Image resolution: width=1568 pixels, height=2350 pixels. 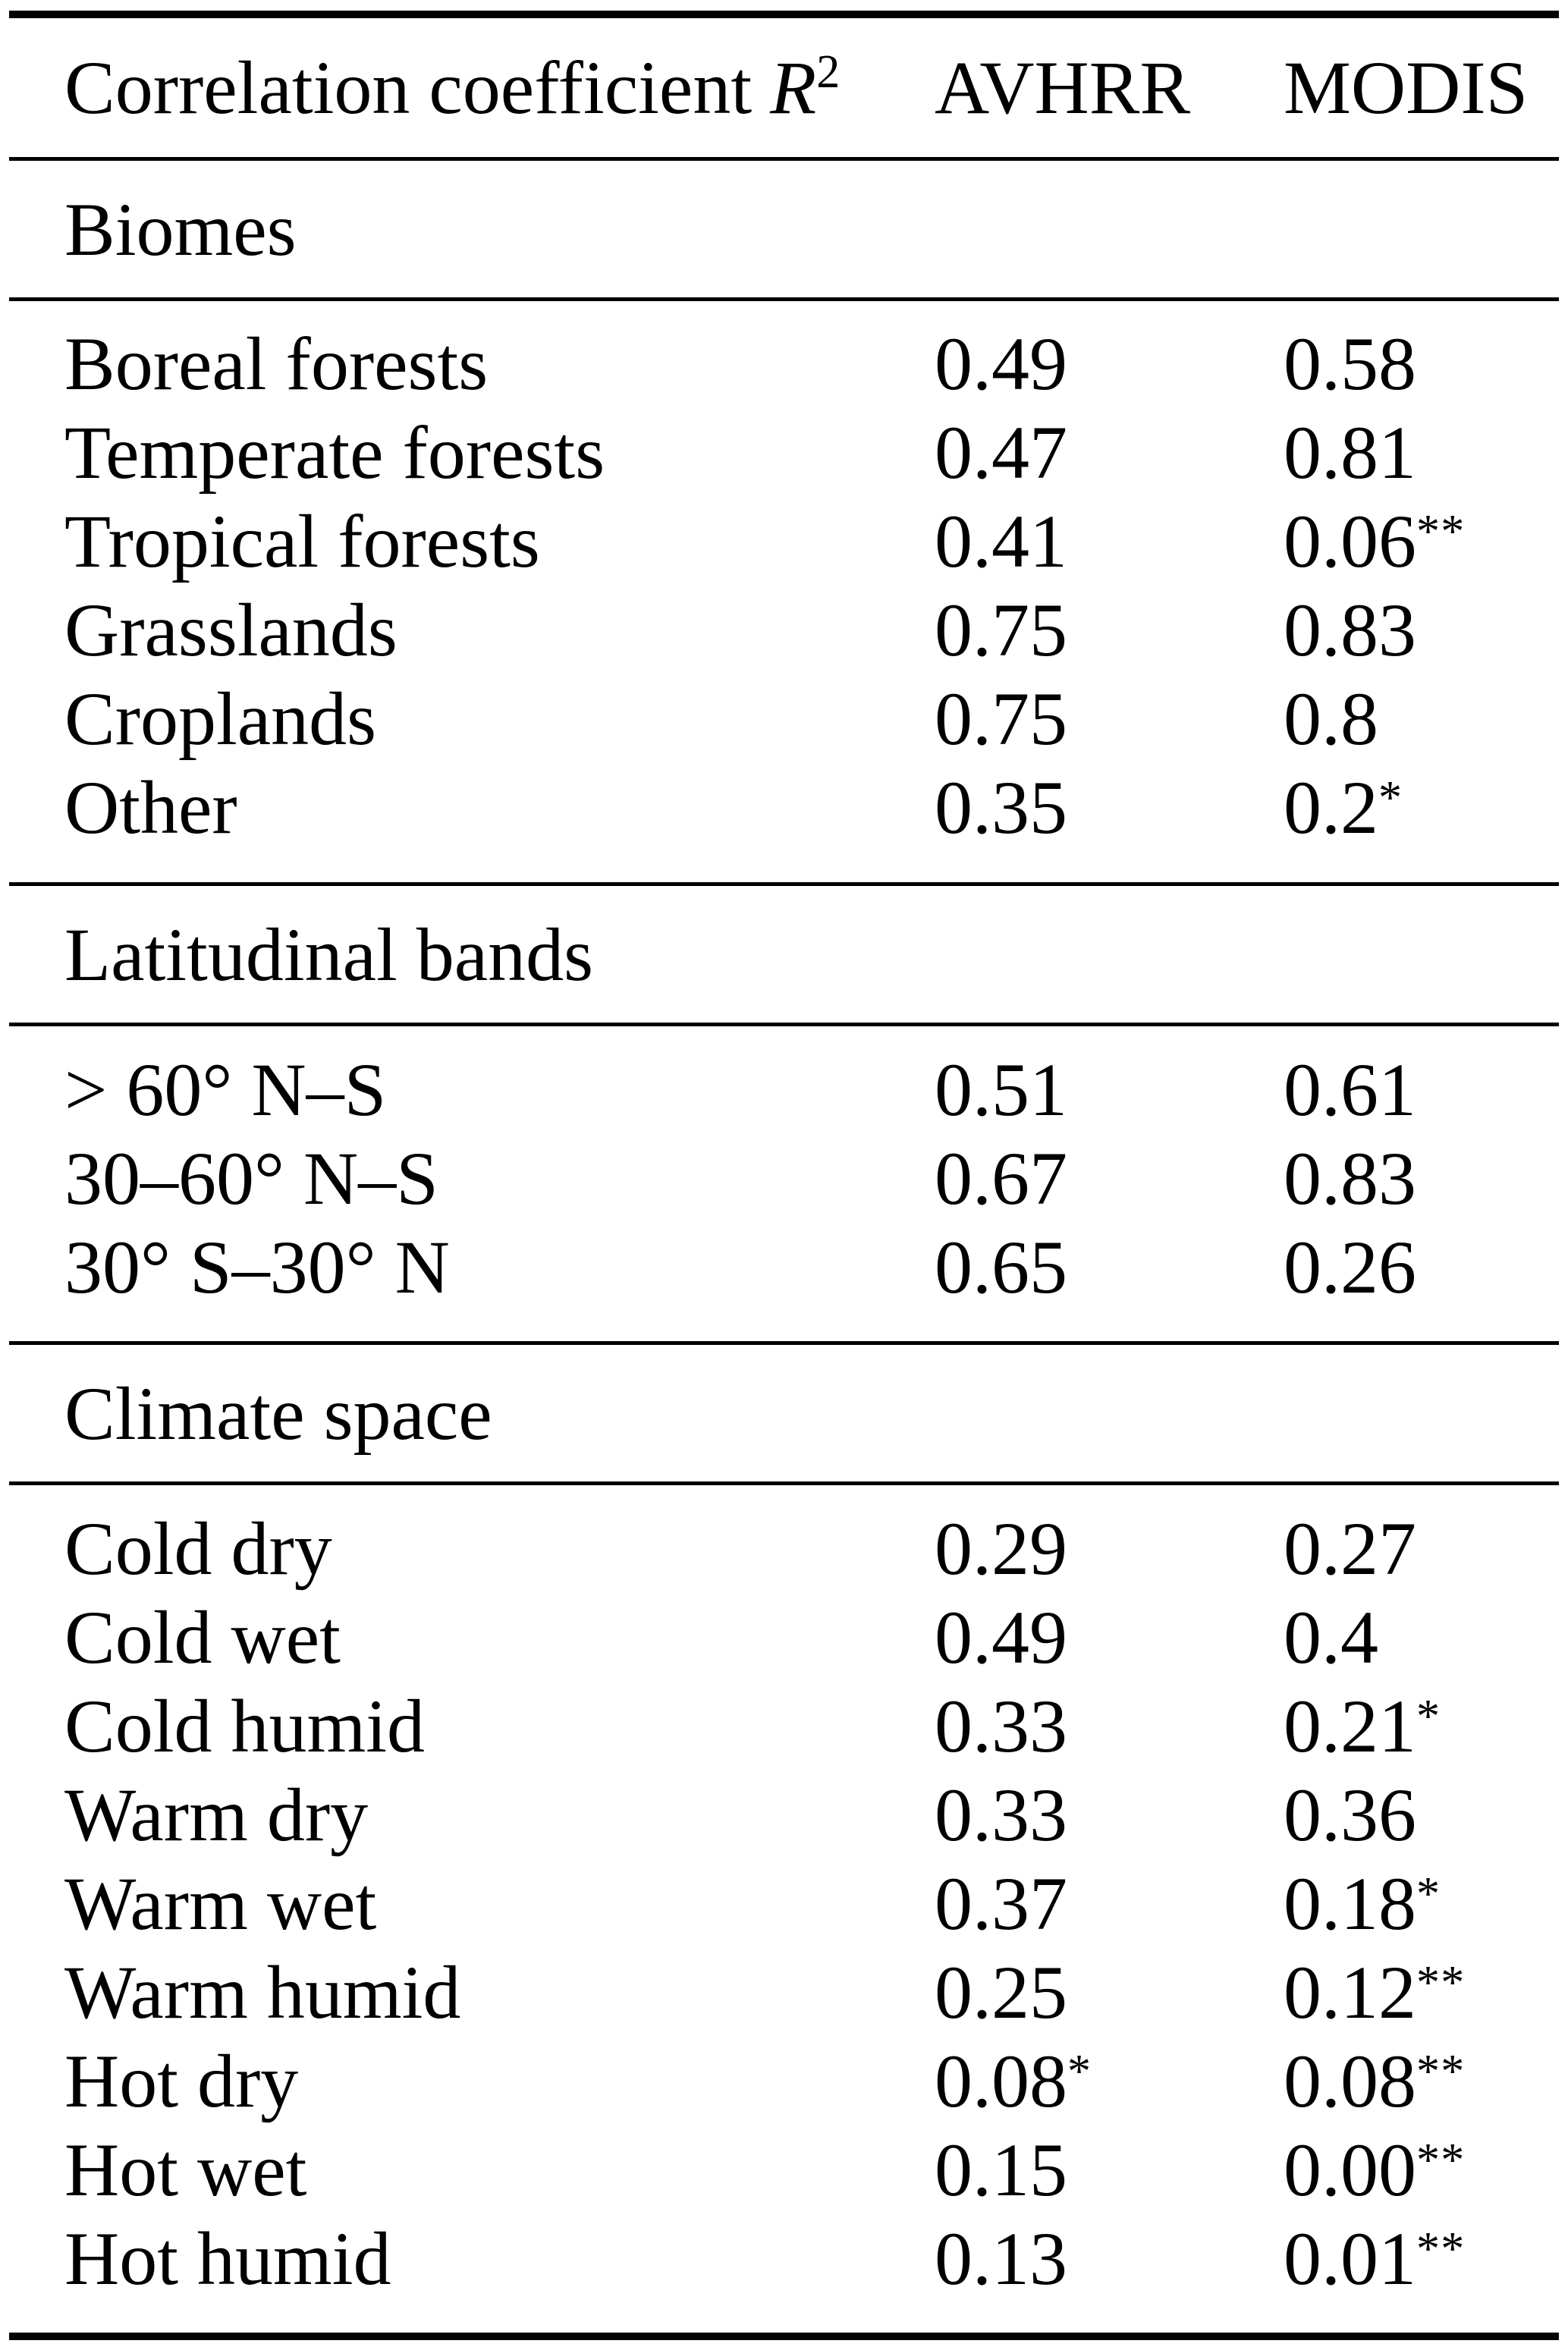 I want to click on modis-value: 0.00**, so click(x=1375, y=2170).